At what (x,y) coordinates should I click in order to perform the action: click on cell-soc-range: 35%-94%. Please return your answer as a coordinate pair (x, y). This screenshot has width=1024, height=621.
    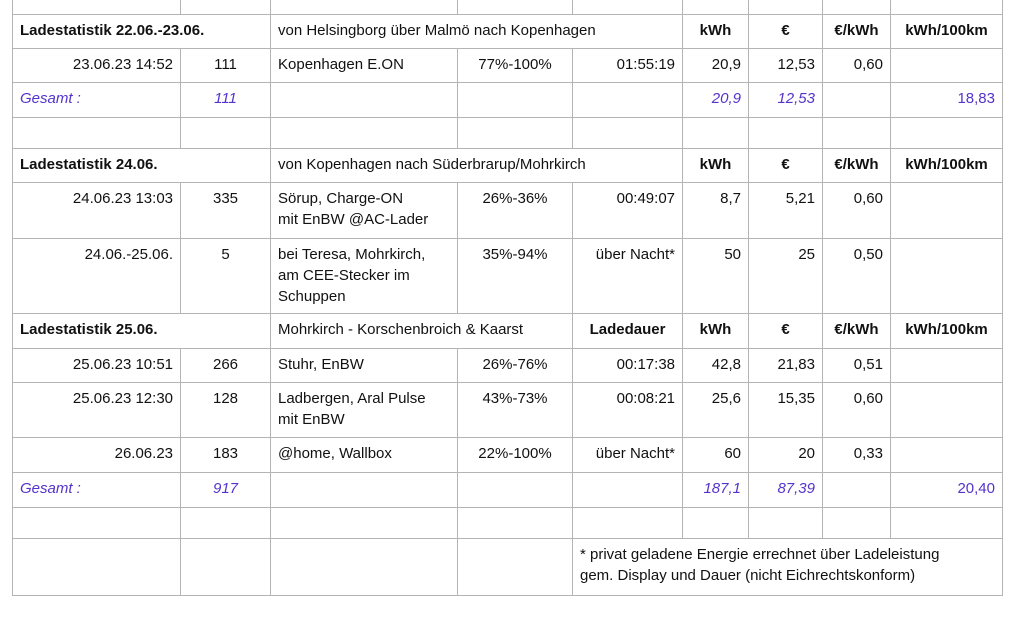
    Looking at the image, I should click on (515, 275).